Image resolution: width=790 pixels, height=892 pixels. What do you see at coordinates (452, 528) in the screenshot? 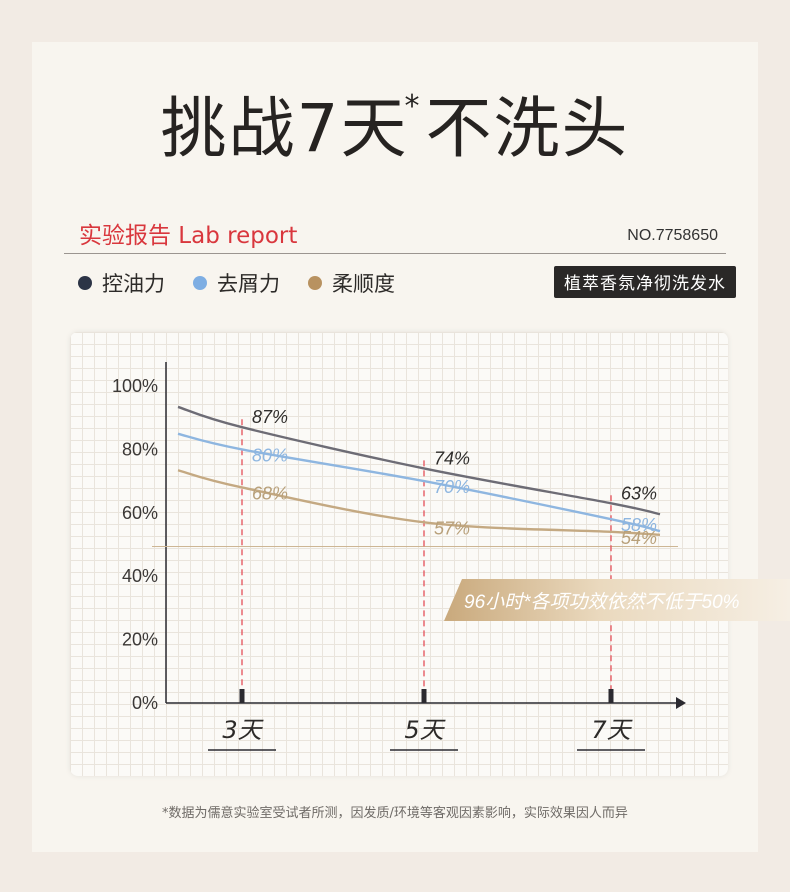
I see `data-label: 57%` at bounding box center [452, 528].